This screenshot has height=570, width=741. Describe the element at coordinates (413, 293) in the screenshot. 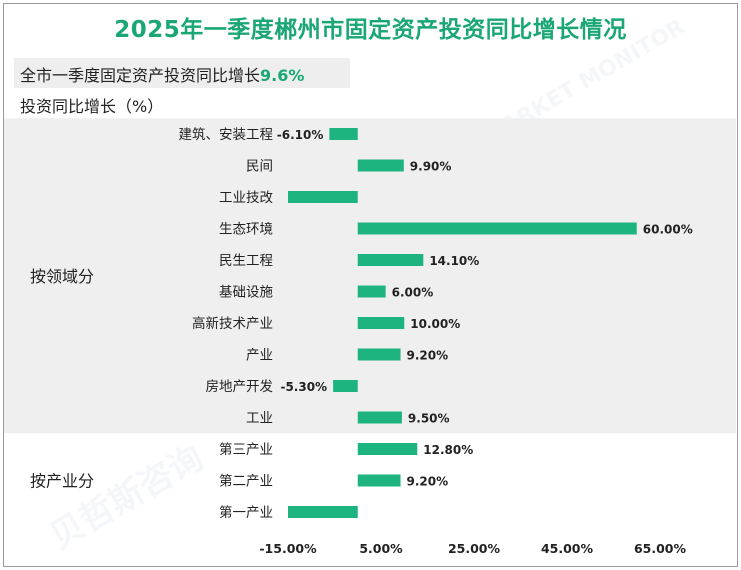

I see `data-label: 6.00%` at that location.